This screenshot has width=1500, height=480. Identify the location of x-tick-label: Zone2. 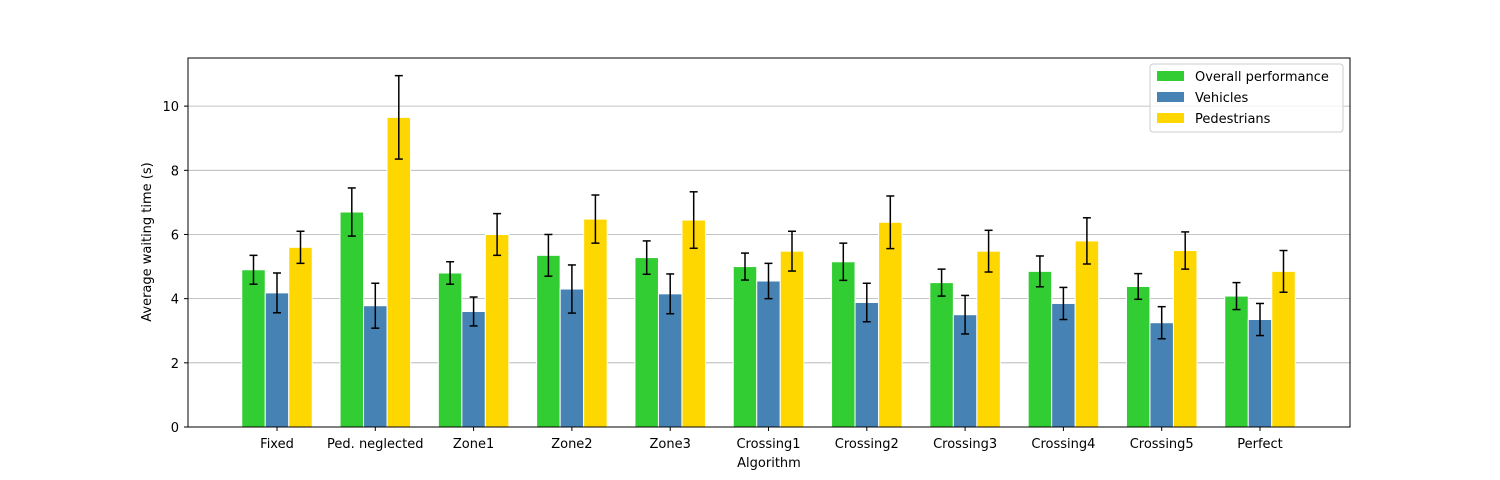
(571, 444).